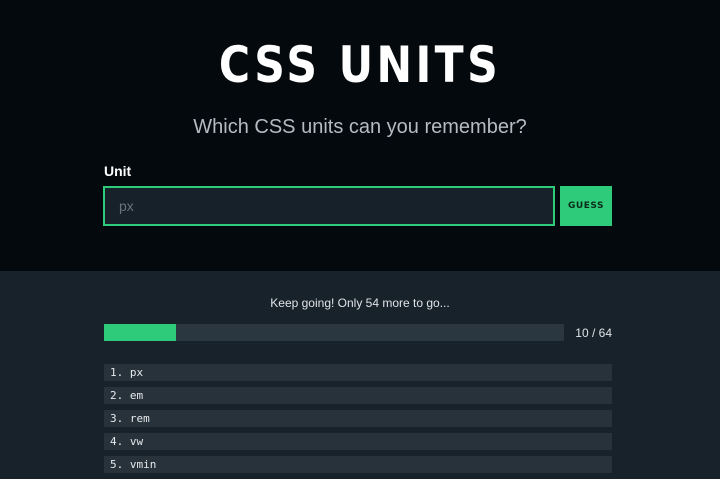  Describe the element at coordinates (358, 395) in the screenshot. I see `unit-list-item: 2. em` at that location.